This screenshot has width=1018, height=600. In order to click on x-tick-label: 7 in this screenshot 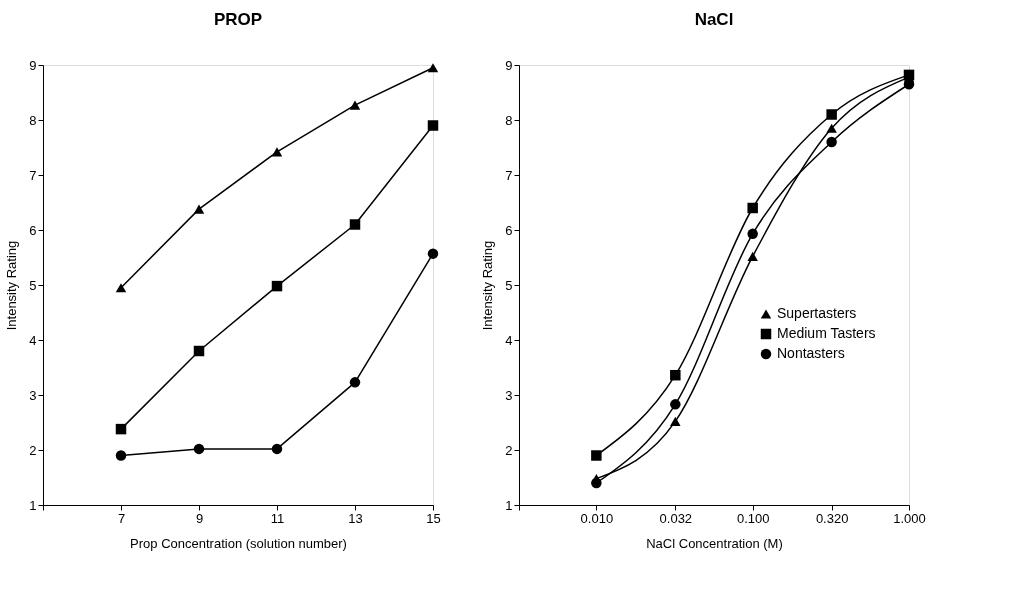, I will do `click(121, 518)`.